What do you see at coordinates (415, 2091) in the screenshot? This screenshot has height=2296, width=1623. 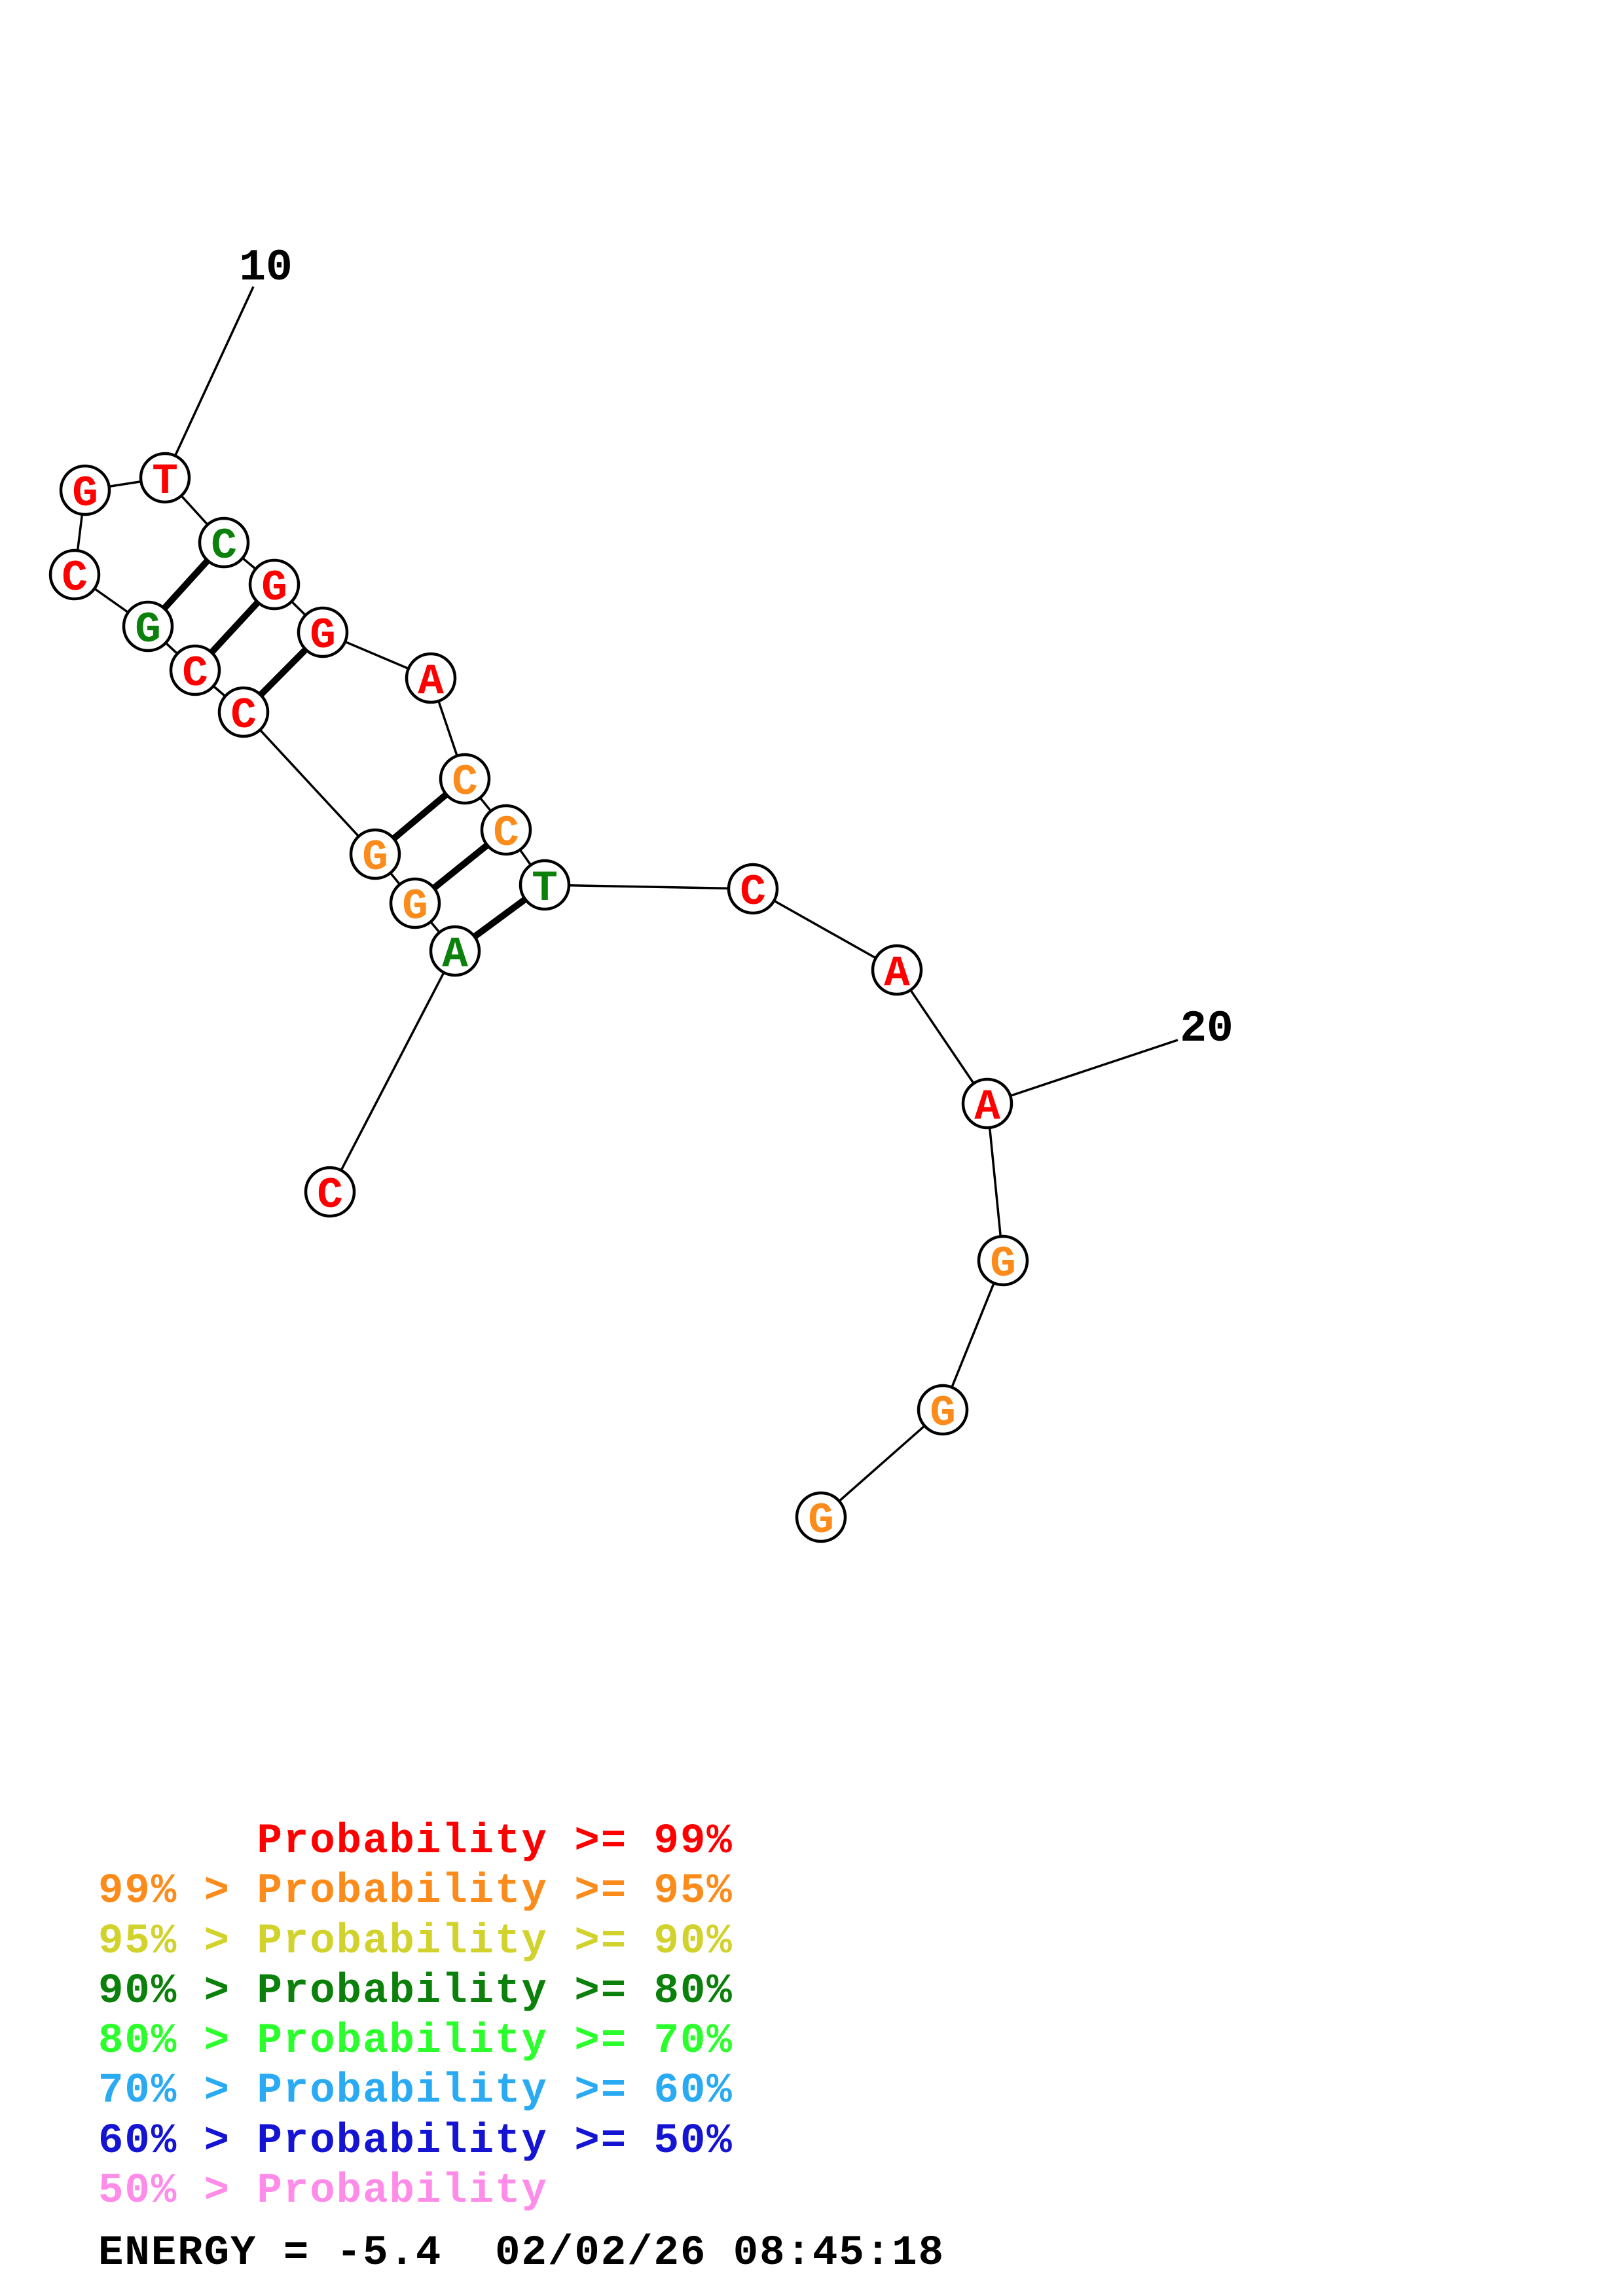 I see `legend-row: 70% > Probability >= 60%` at bounding box center [415, 2091].